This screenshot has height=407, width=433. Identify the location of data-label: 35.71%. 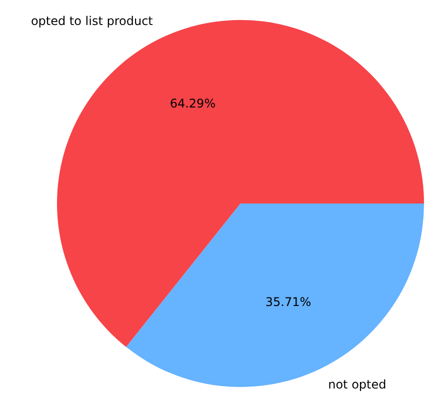
(288, 301).